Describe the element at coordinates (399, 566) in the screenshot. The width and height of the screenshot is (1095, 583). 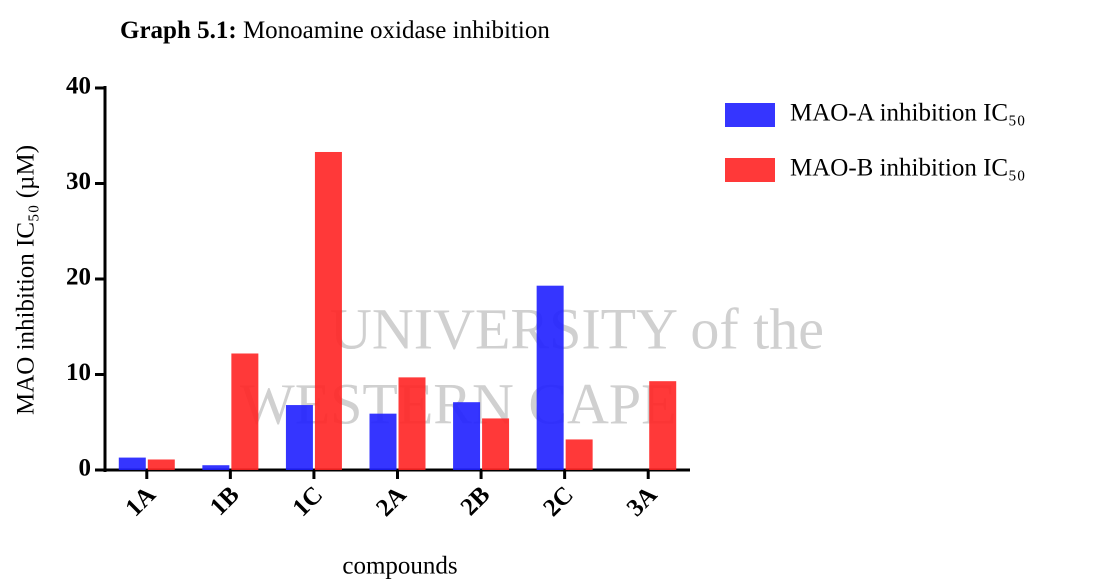
I see `x-axis-title: compounds` at that location.